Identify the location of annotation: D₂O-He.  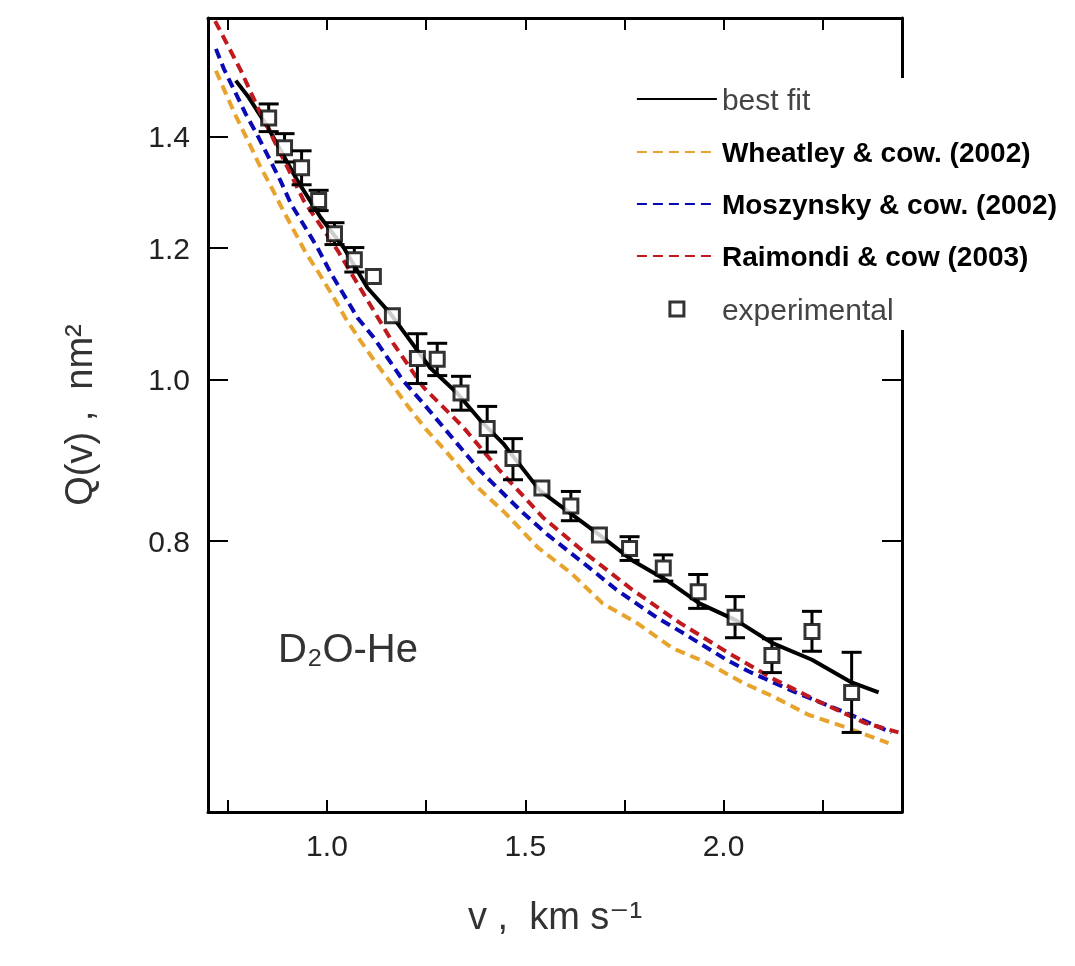
(348, 648).